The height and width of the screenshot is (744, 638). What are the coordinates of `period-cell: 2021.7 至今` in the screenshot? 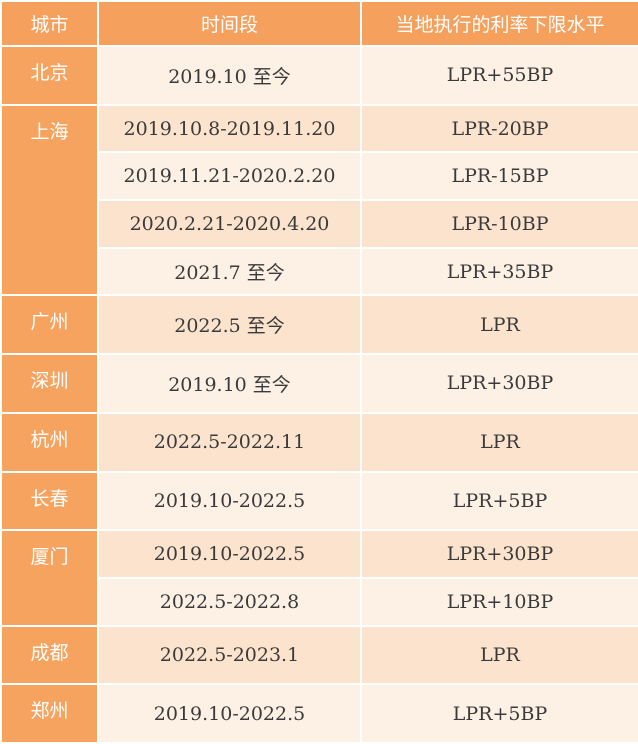 It's located at (229, 271).